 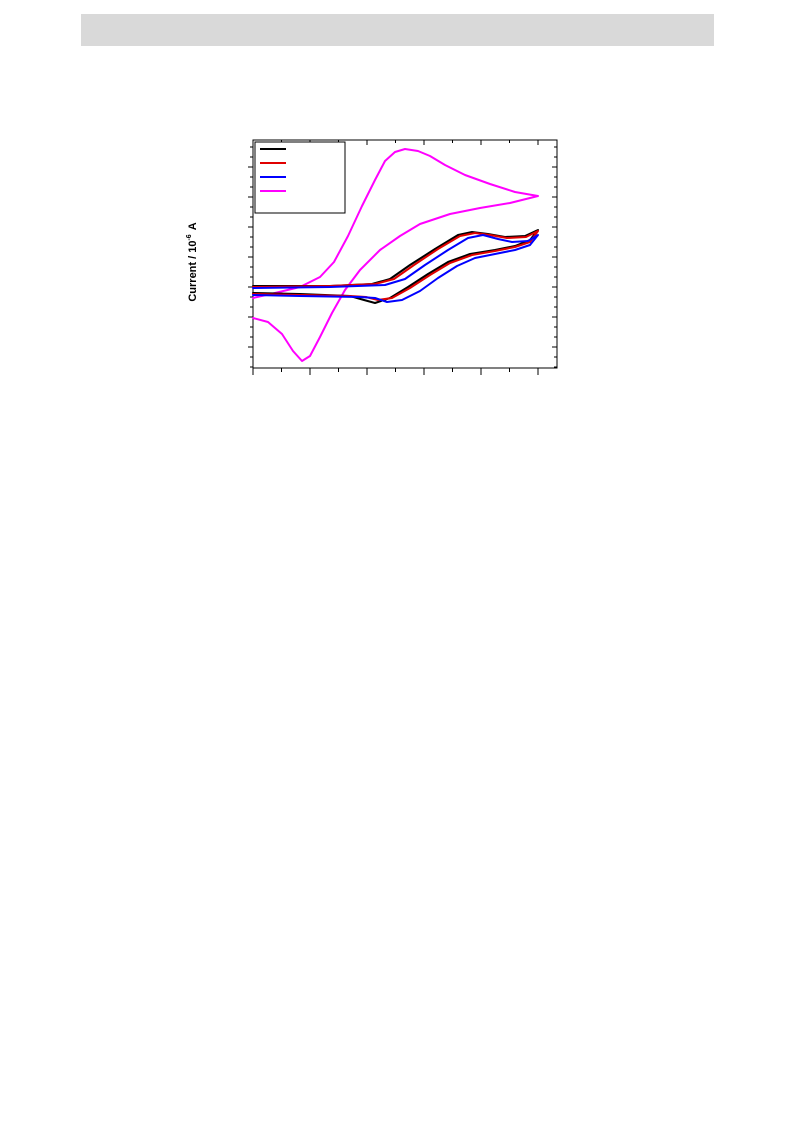 What do you see at coordinates (193, 271) in the screenshot?
I see `y-label-text: Current / 10` at bounding box center [193, 271].